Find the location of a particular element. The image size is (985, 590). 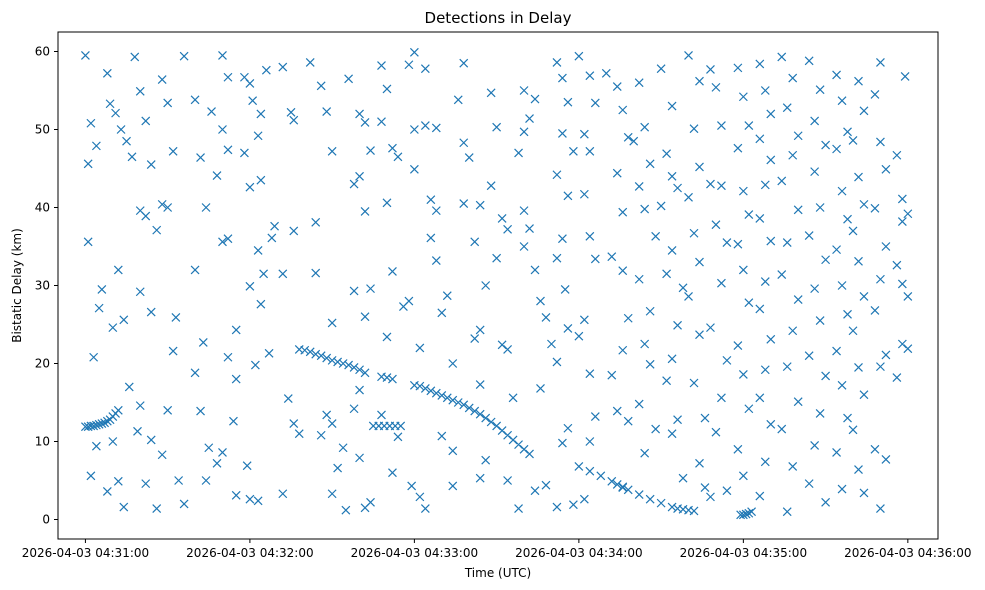

x-tick-label: 2026-04-03 04:33:00 is located at coordinates (414, 553).